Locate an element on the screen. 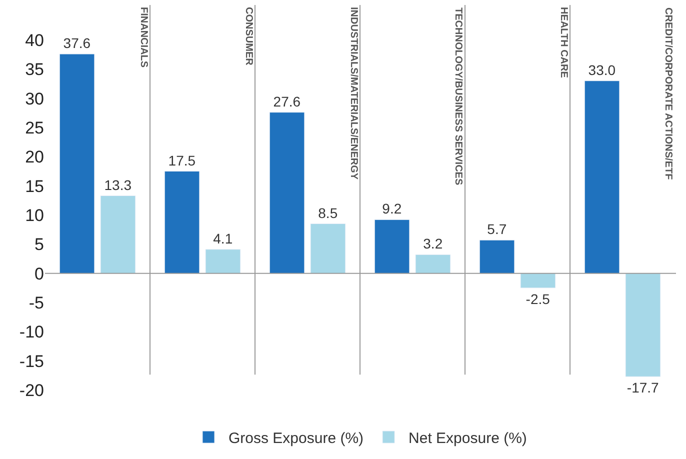 This screenshot has height=459, width=686. data-label: 5.7 is located at coordinates (497, 229).